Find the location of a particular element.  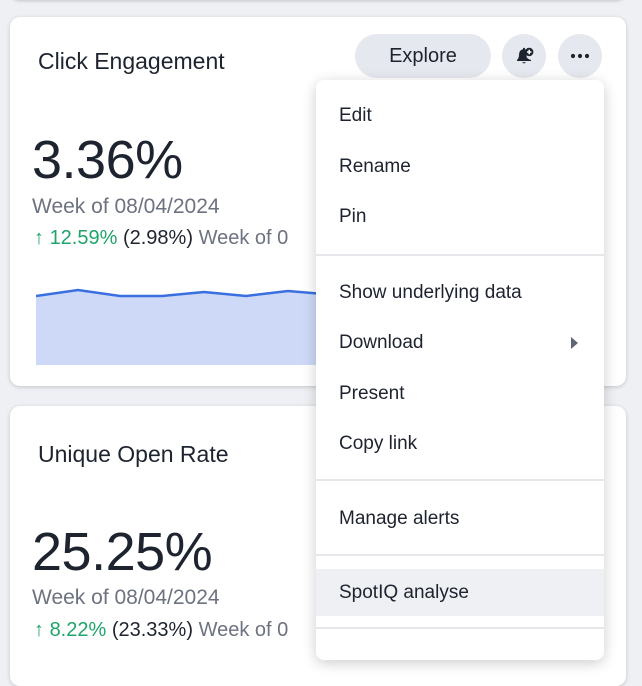

menu-item-present: Present is located at coordinates (372, 393).